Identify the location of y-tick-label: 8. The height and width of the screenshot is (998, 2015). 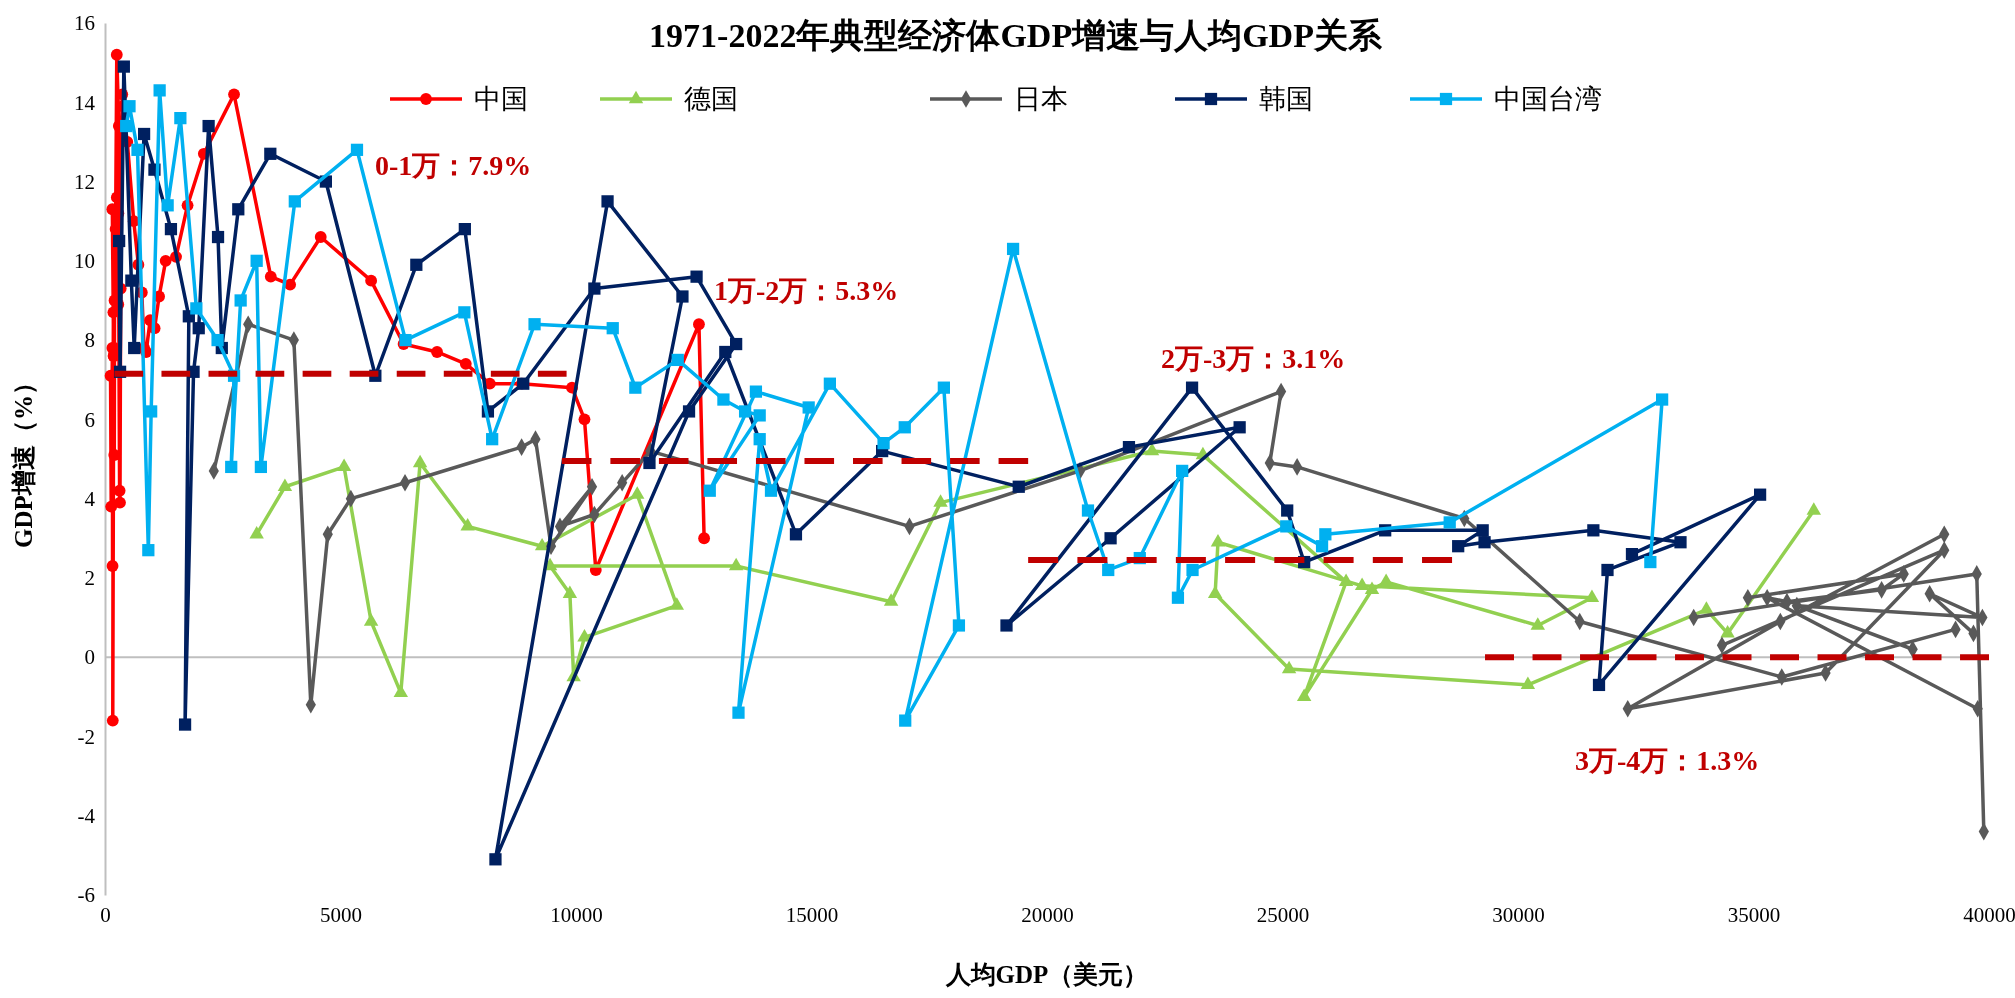
(89, 340).